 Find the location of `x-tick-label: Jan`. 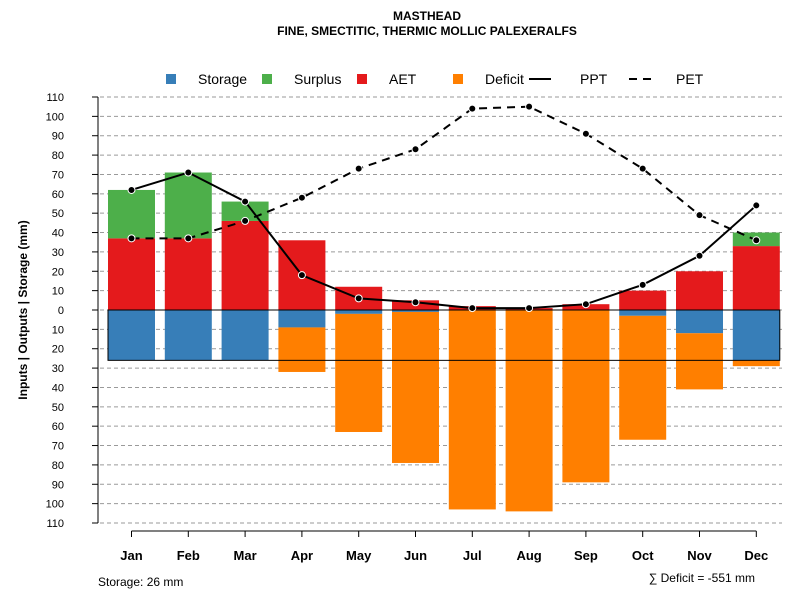

x-tick-label: Jan is located at coordinates (131, 555).